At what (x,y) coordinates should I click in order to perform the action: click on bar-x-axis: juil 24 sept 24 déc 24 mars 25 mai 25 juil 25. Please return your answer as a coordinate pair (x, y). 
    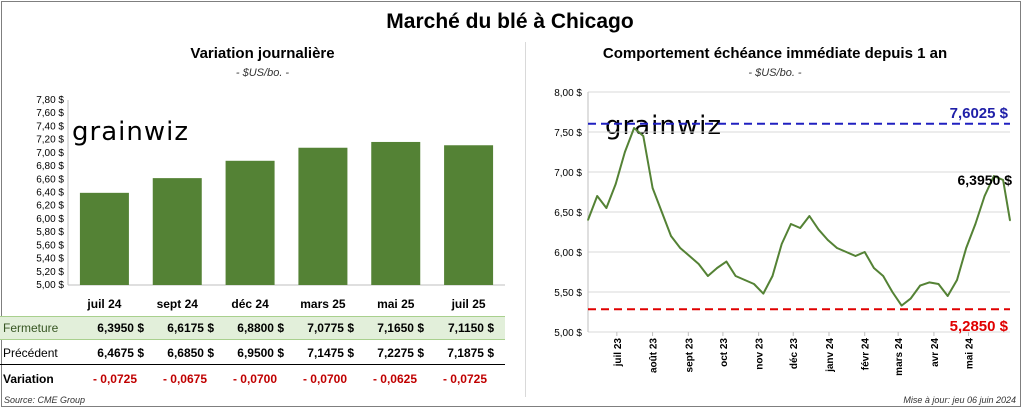
    Looking at the image, I should click on (286, 304).